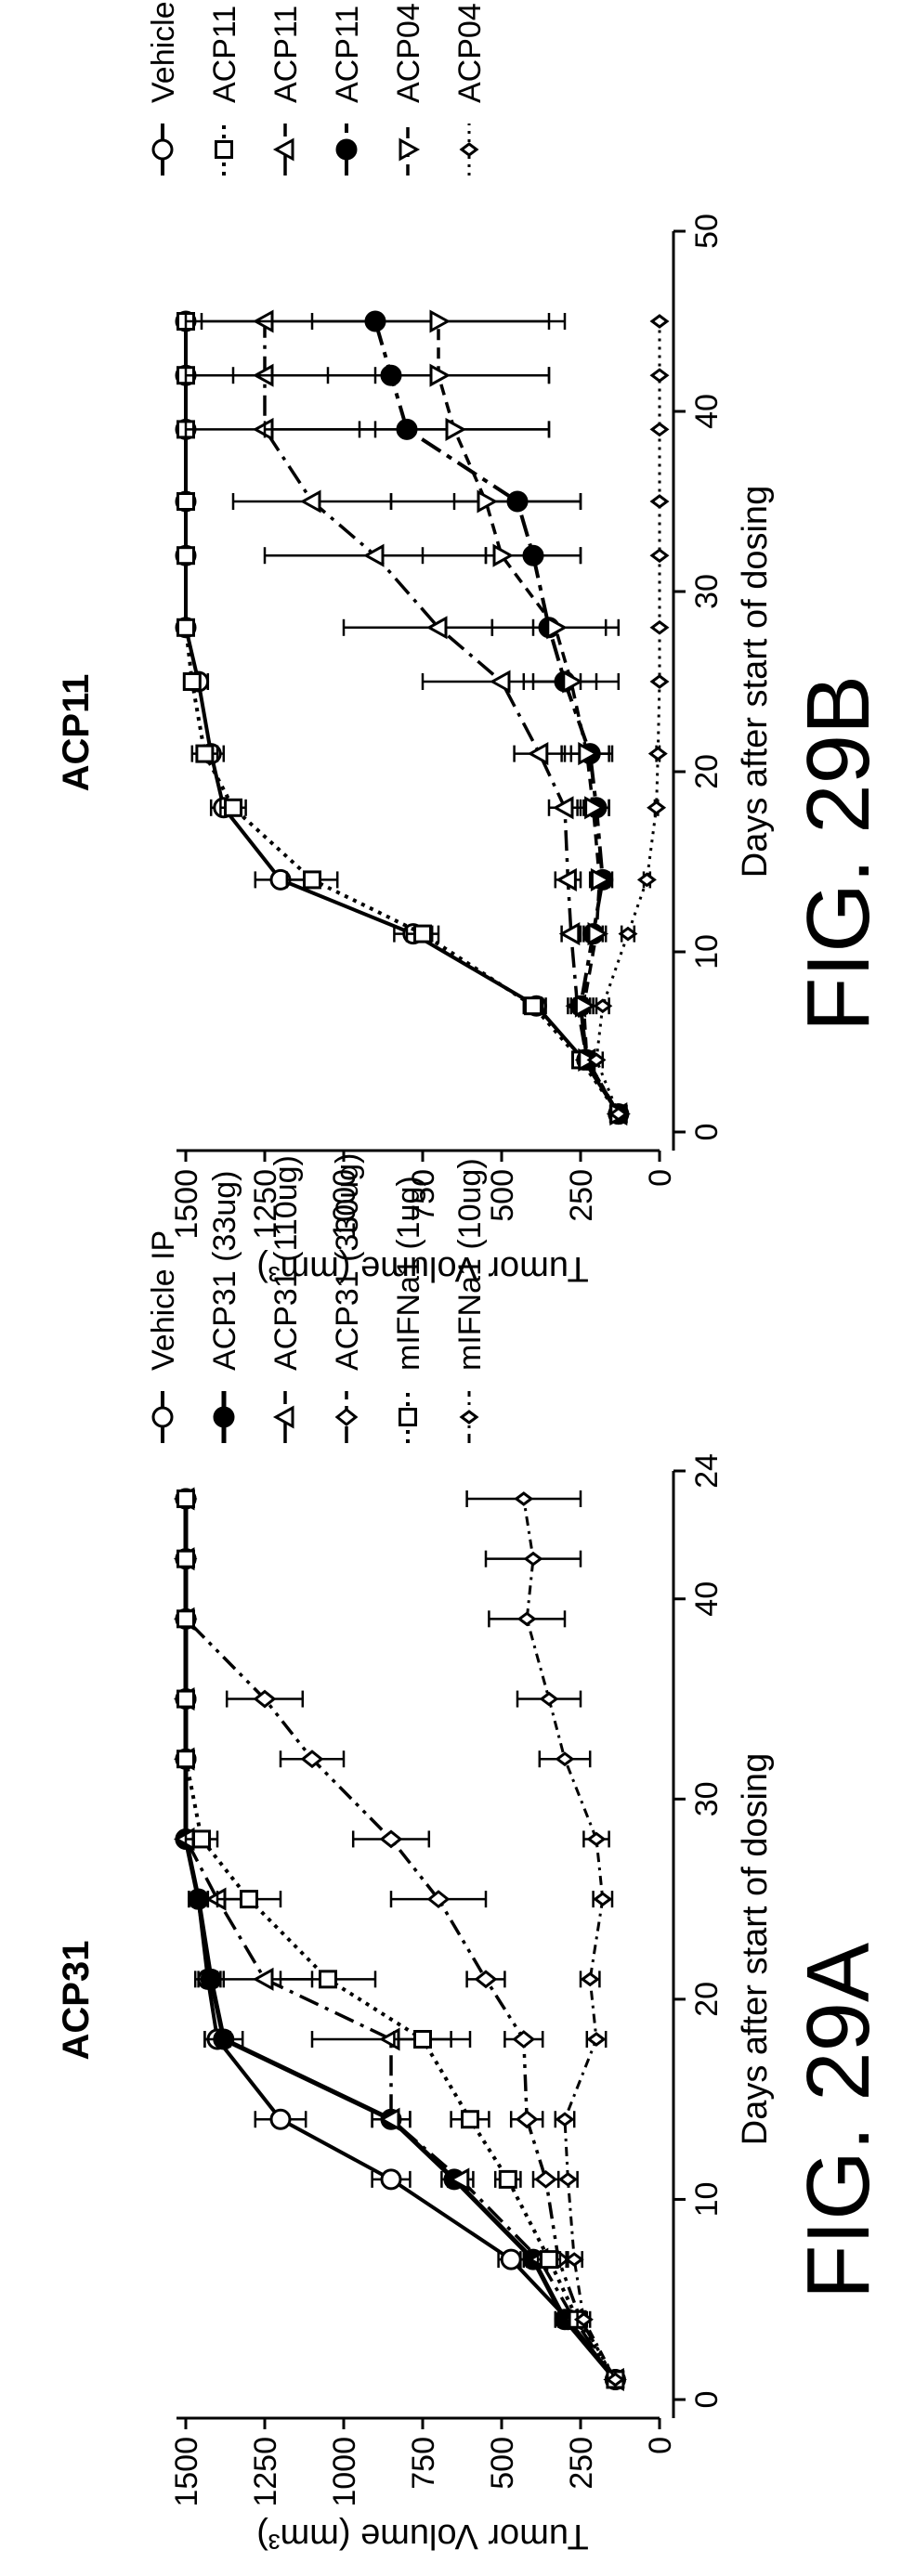 Image resolution: width=915 pixels, height=2576 pixels. What do you see at coordinates (286, 51) in the screenshot?
I see `legend-label: ACP11 (175ug)` at bounding box center [286, 51].